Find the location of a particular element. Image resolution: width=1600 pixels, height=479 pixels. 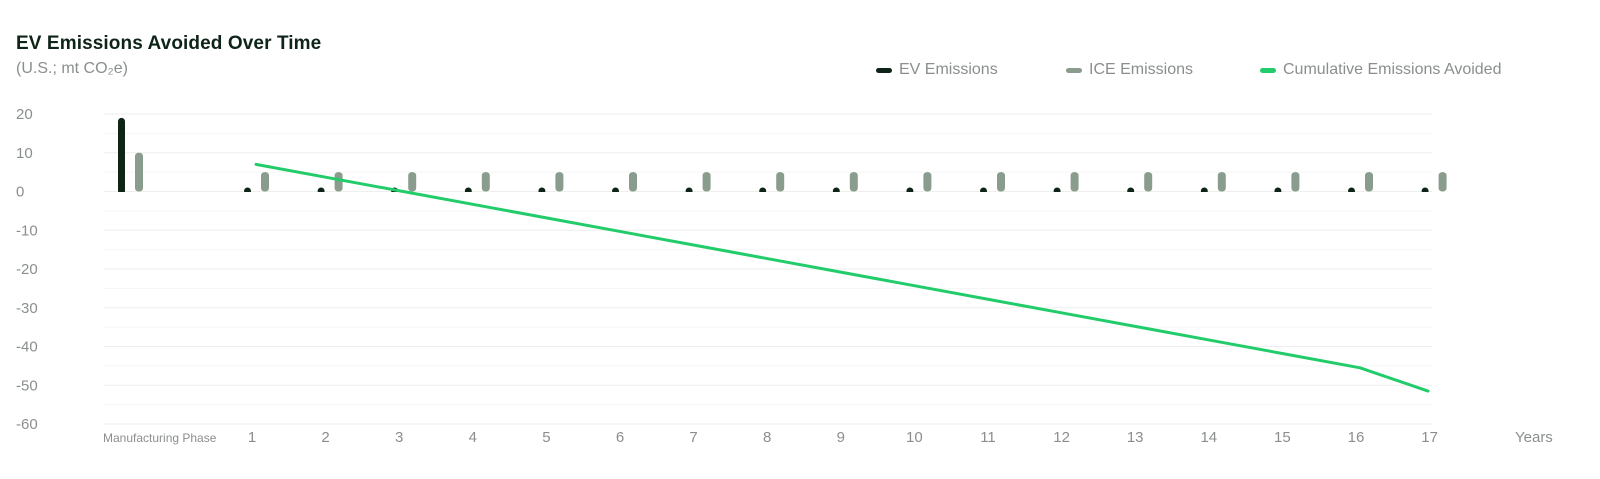

legend-item-ev: EV Emissions is located at coordinates (937, 70).